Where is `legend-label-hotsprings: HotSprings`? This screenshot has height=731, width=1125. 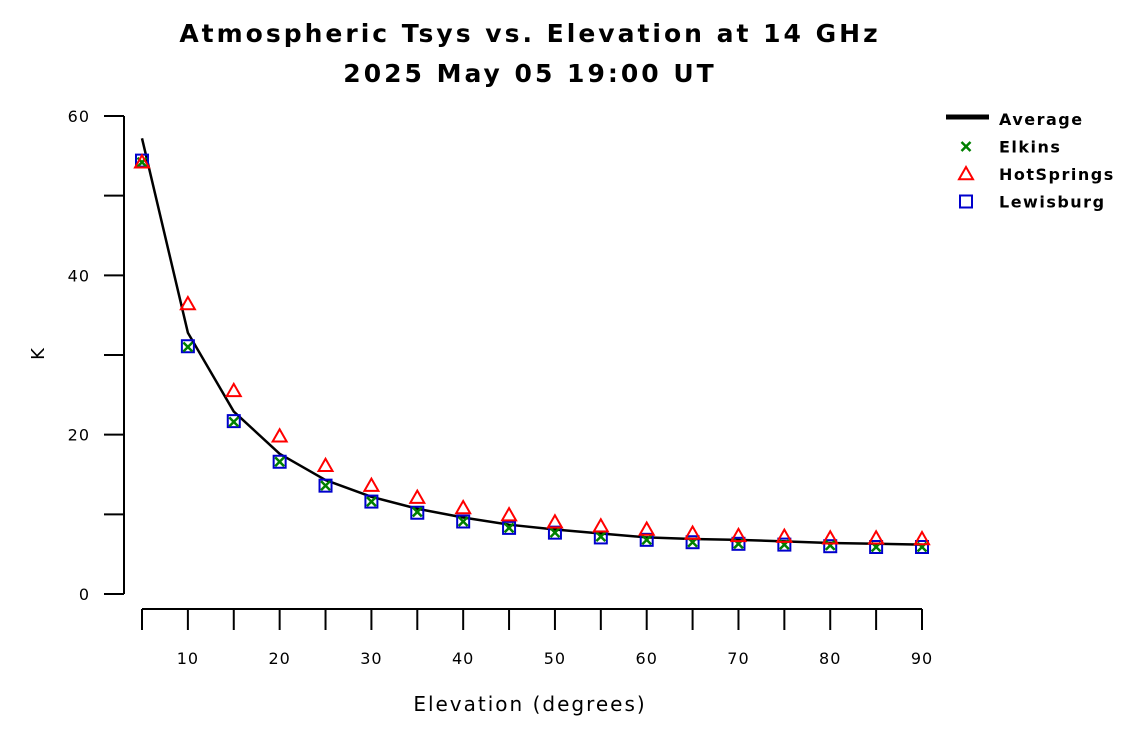
legend-label-hotsprings: HotSprings is located at coordinates (1057, 174).